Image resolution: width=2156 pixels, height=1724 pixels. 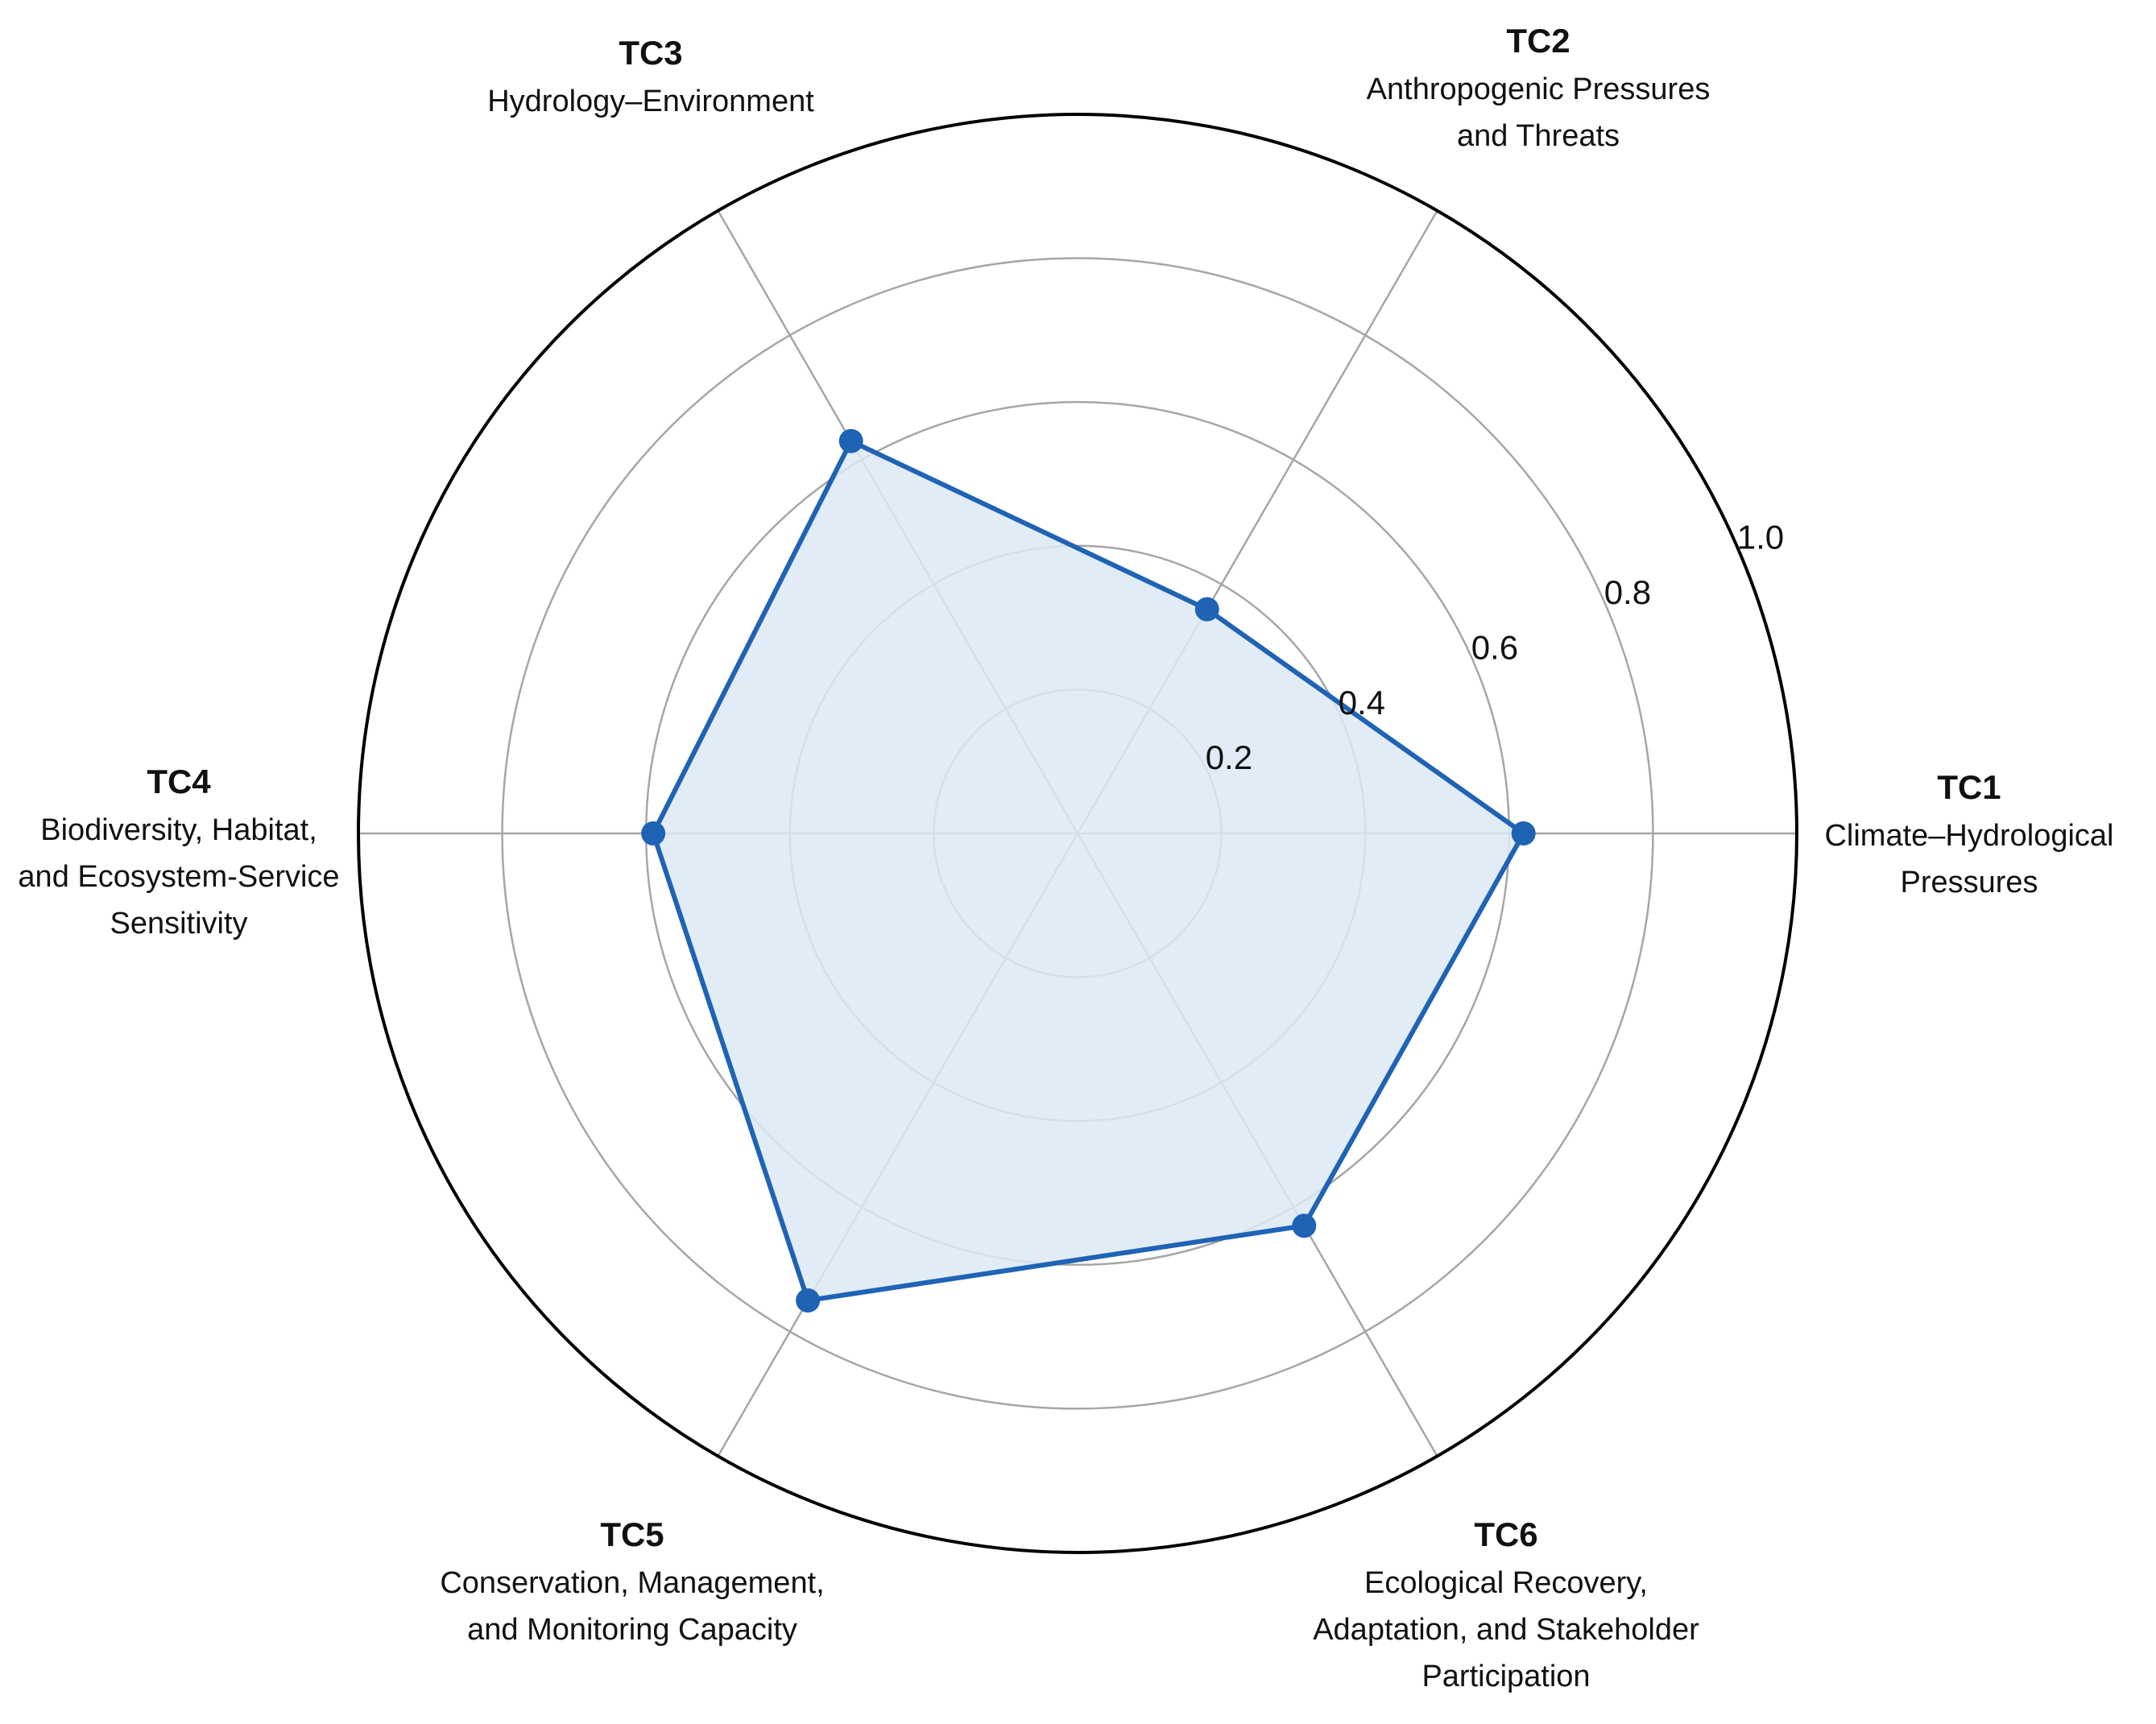 What do you see at coordinates (178, 877) in the screenshot?
I see `axis-label-tc4-line-2: and Ecosystem-Service` at bounding box center [178, 877].